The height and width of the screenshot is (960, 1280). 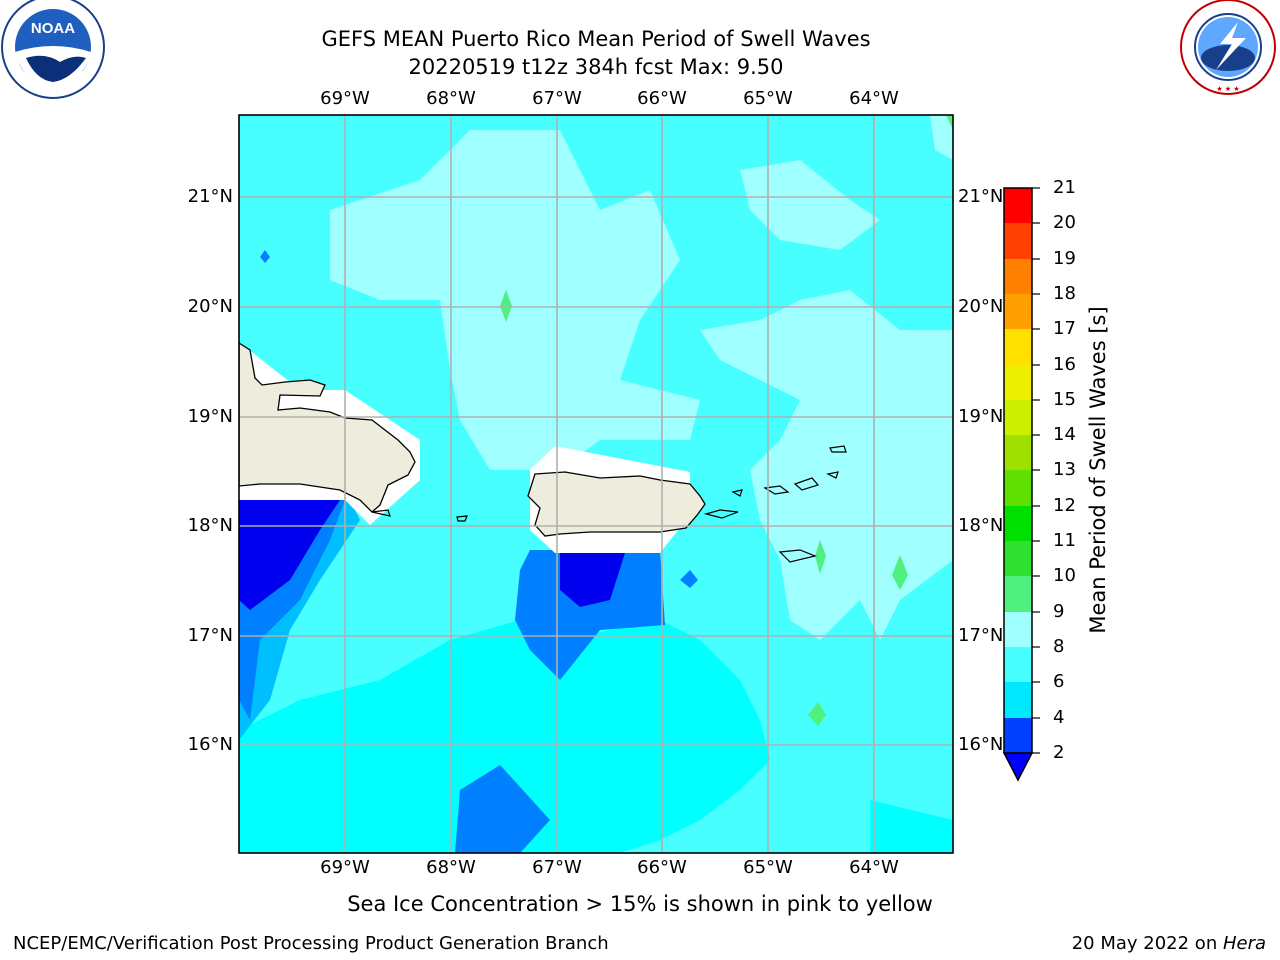 I want to click on colorbar-tick-label: 20, so click(x=1064, y=222).